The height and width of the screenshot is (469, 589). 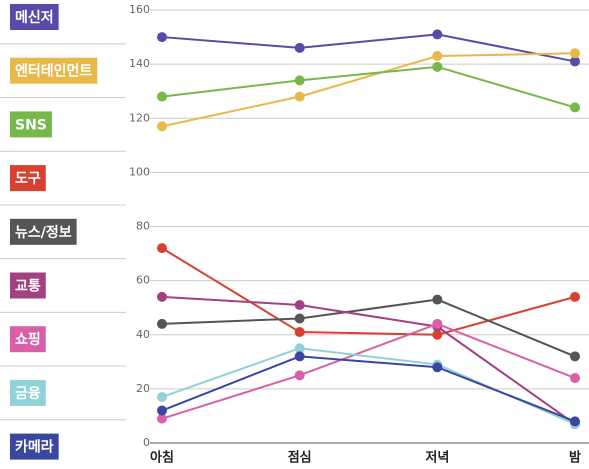 I want to click on y-tick-label: 80, so click(x=143, y=226).